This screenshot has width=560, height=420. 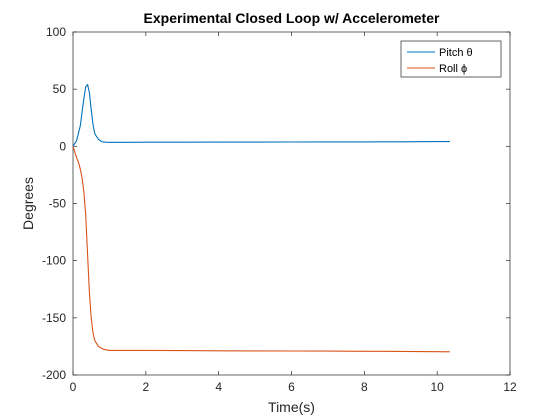 What do you see at coordinates (62, 146) in the screenshot?
I see `y-tick-label: 0` at bounding box center [62, 146].